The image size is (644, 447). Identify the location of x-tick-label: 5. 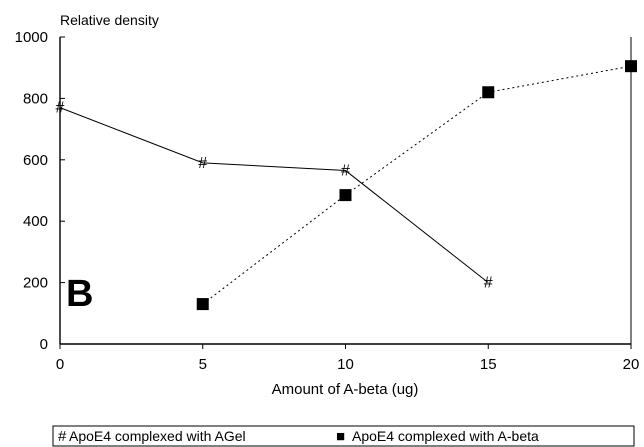
(203, 364).